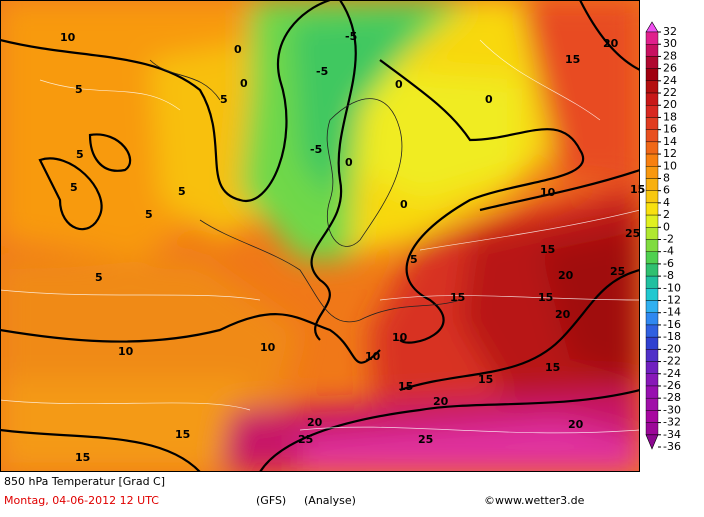 This screenshot has width=704, height=517. Describe the element at coordinates (666, 226) in the screenshot. I see `legend-label: 0` at that location.